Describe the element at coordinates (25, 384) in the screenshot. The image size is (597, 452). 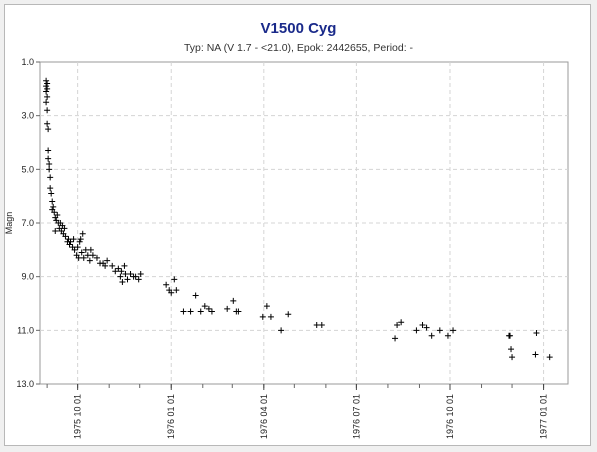
I see `y-tick-label: 13.0` at that location.